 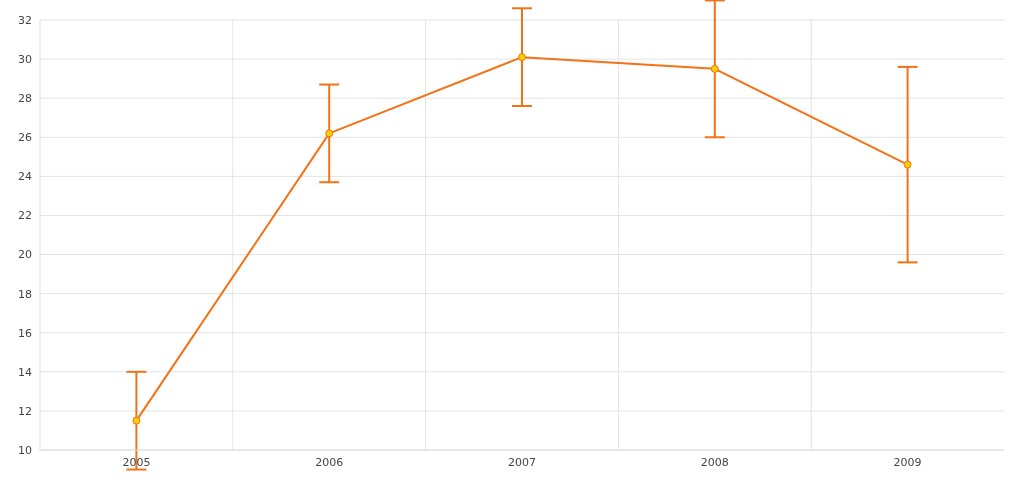 What do you see at coordinates (25, 255) in the screenshot?
I see `y-tick-label: 20` at bounding box center [25, 255].